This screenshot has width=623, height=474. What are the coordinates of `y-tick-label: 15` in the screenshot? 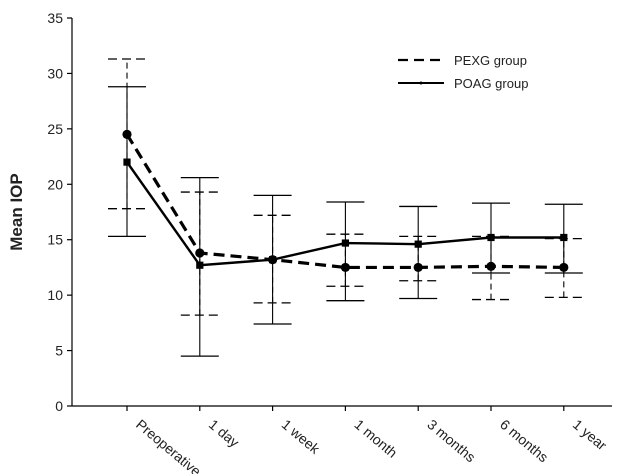 It's located at (55, 240).